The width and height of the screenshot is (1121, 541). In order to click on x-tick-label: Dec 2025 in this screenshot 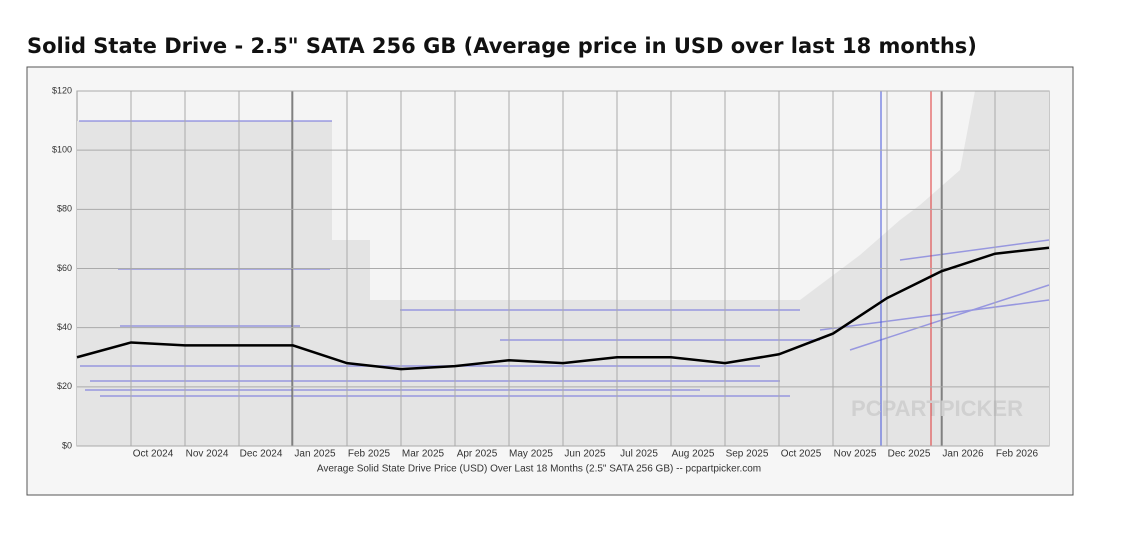, I will do `click(909, 454)`.